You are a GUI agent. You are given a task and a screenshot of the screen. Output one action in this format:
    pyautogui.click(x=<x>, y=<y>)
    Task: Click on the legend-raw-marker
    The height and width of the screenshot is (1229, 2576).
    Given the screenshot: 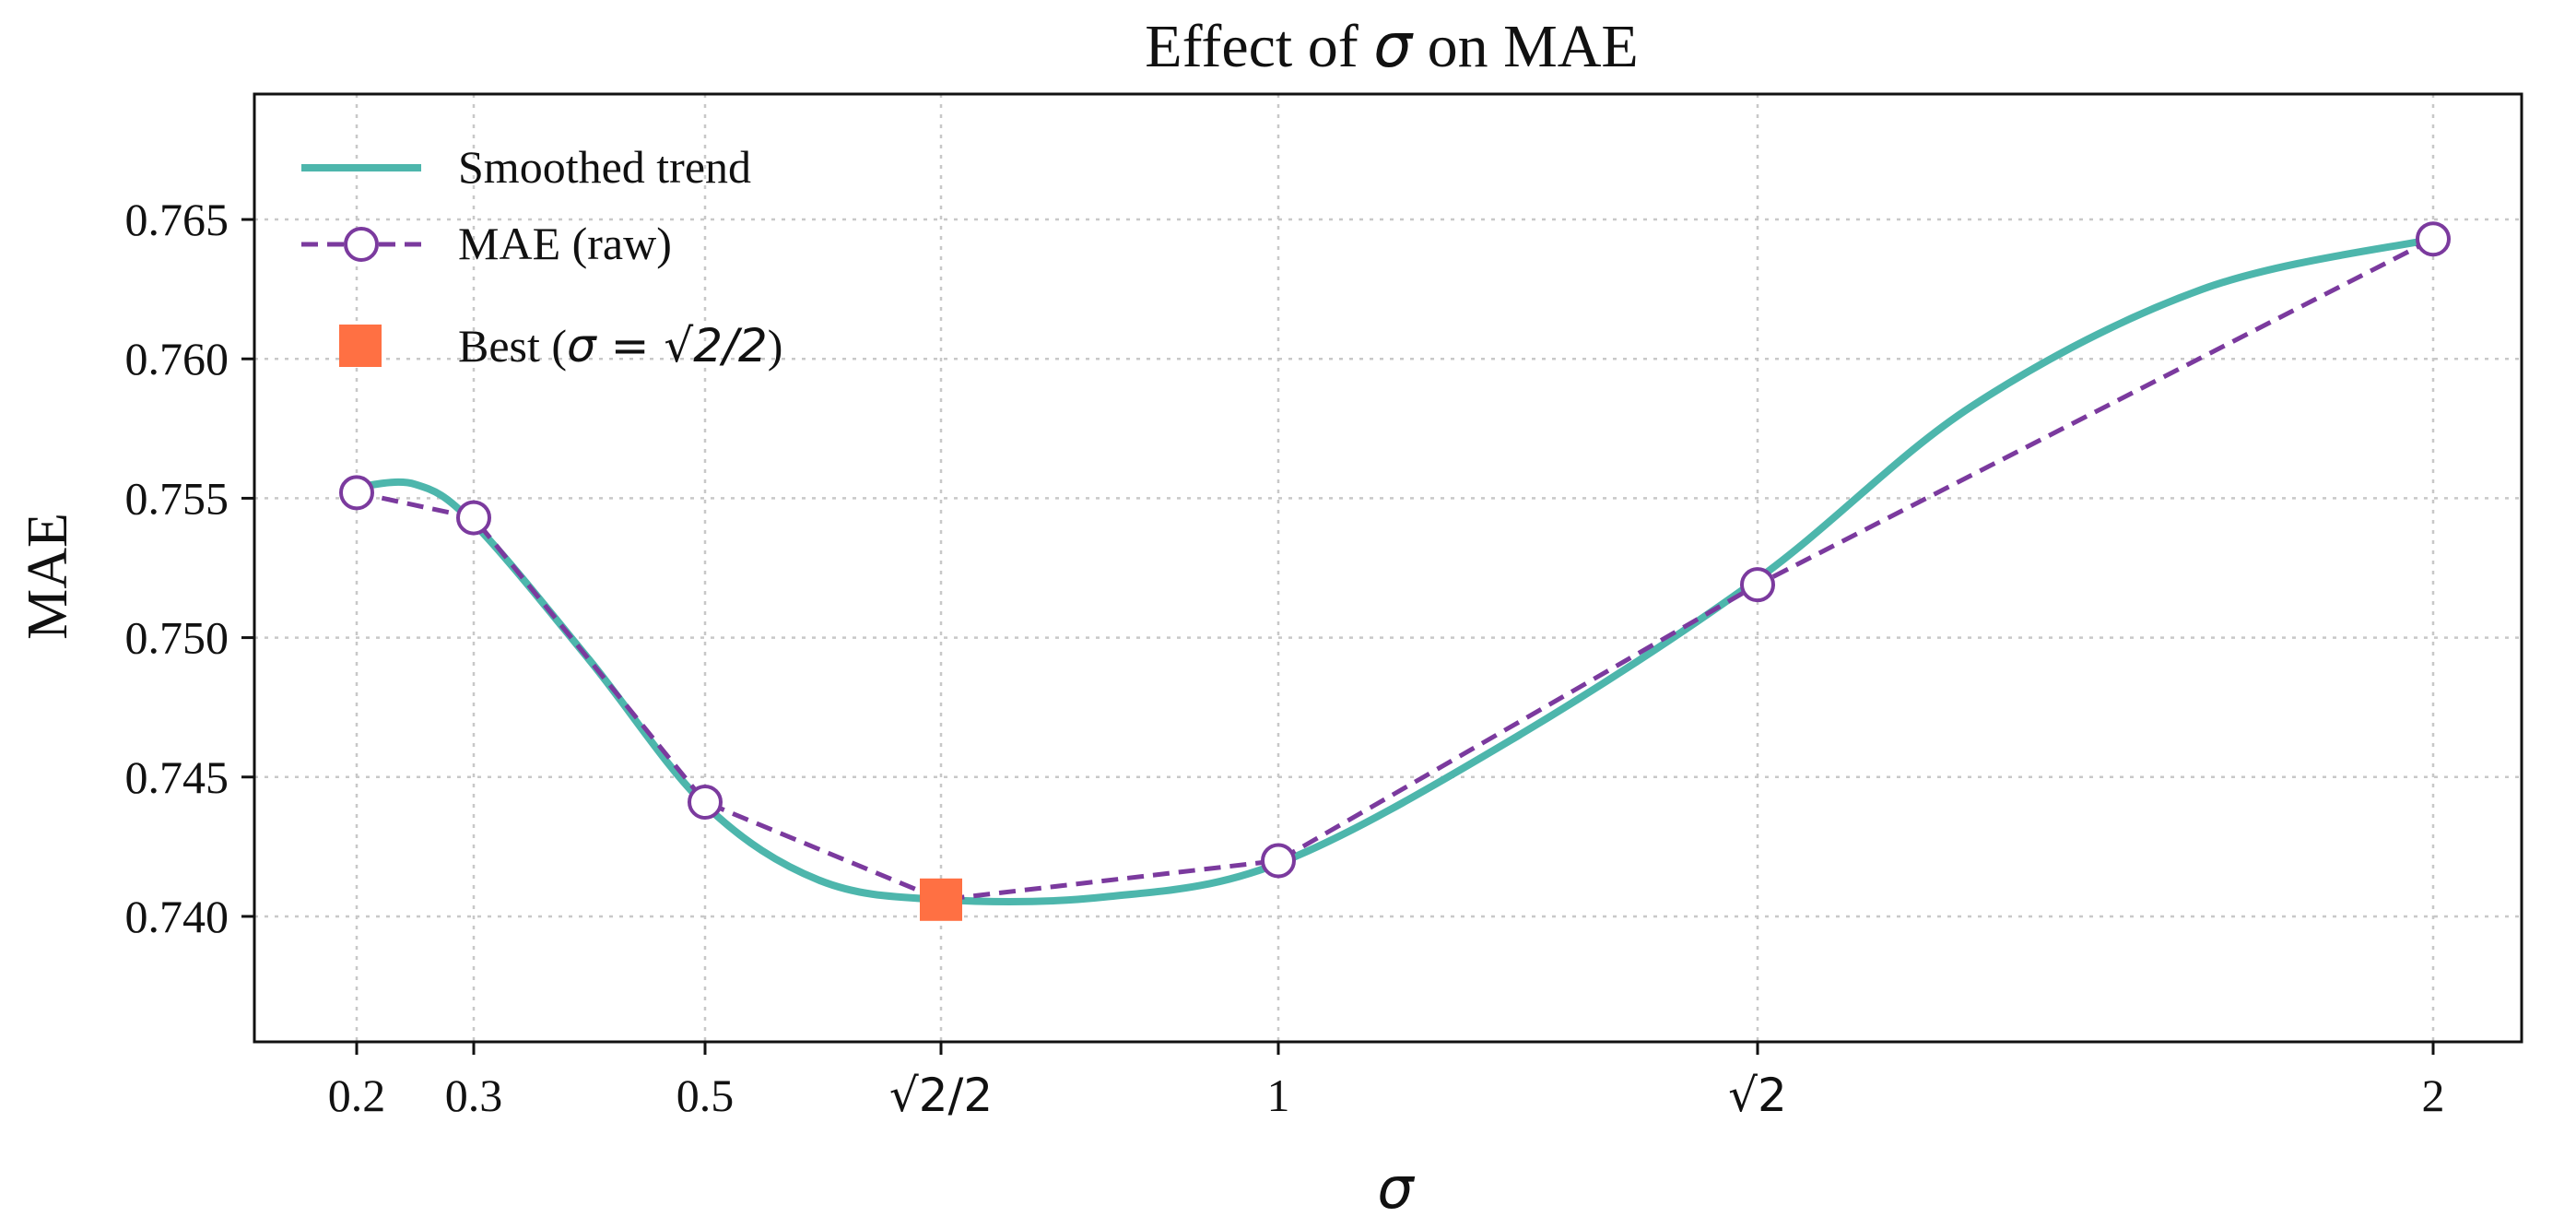 What is the action you would take?
    pyautogui.click(x=361, y=244)
    